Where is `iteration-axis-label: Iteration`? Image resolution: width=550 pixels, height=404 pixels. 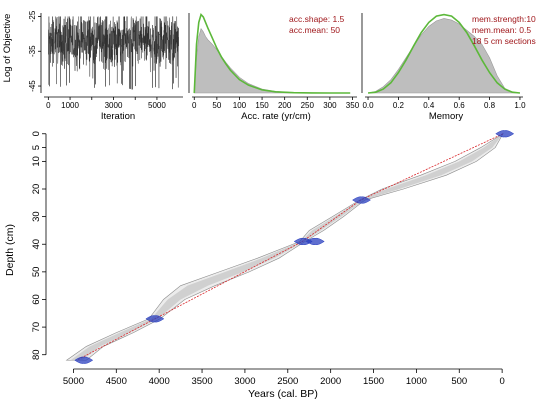
iteration-axis-label: Iteration is located at coordinates (118, 116).